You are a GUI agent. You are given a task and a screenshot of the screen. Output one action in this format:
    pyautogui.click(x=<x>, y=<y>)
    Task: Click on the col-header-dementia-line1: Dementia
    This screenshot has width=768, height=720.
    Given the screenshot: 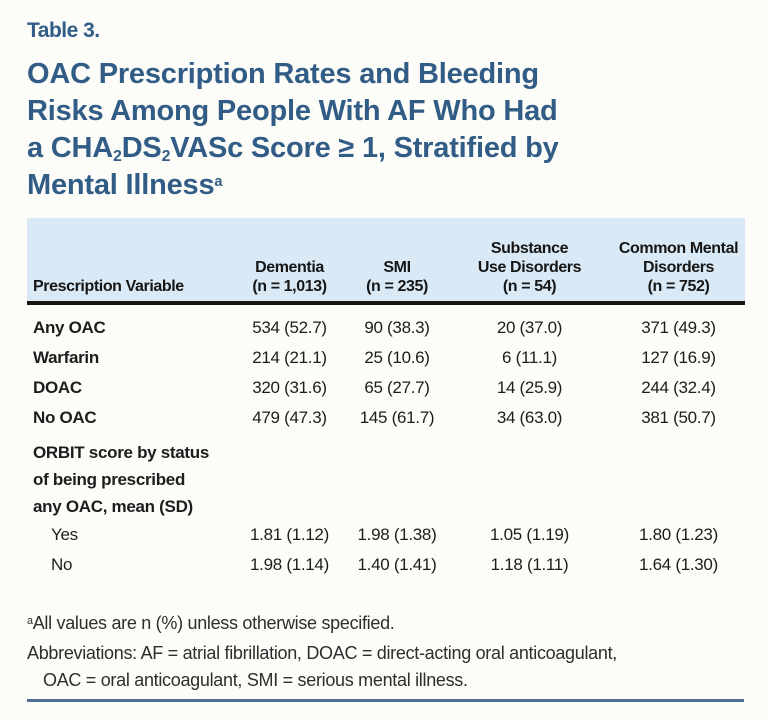 What is the action you would take?
    pyautogui.click(x=289, y=267)
    